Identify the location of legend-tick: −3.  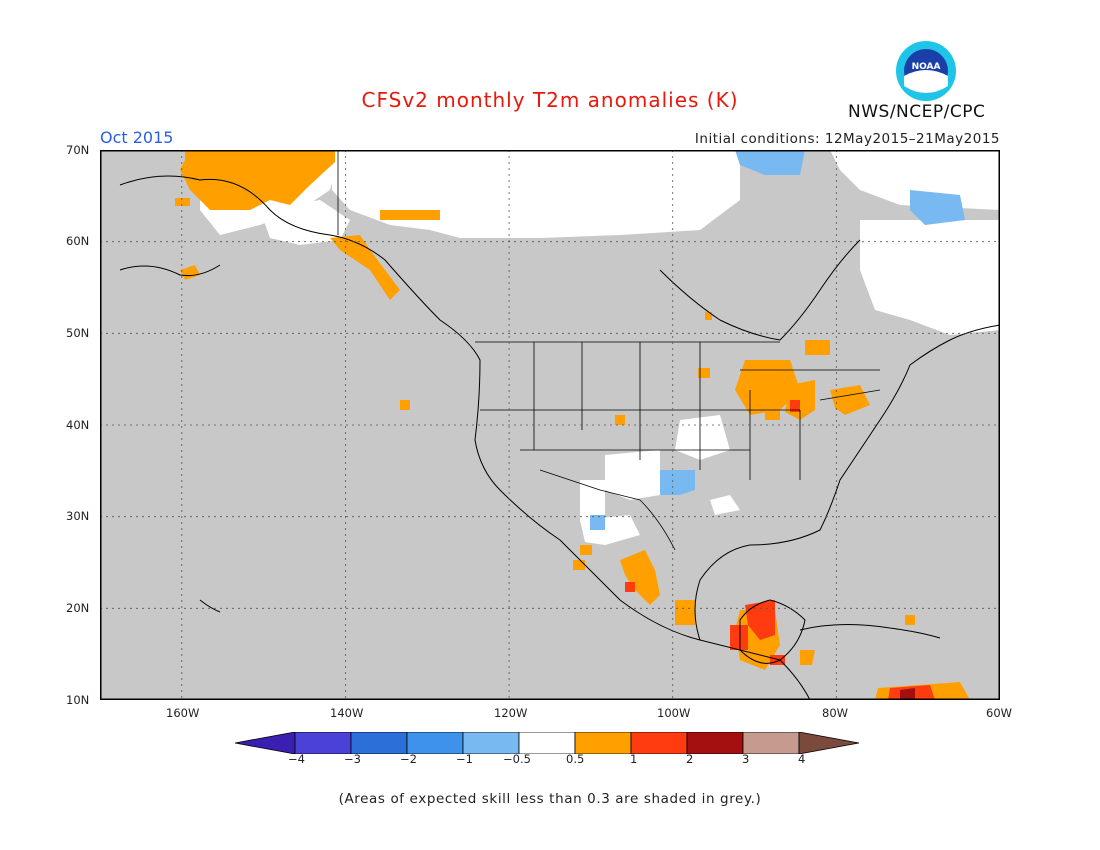
(352, 759).